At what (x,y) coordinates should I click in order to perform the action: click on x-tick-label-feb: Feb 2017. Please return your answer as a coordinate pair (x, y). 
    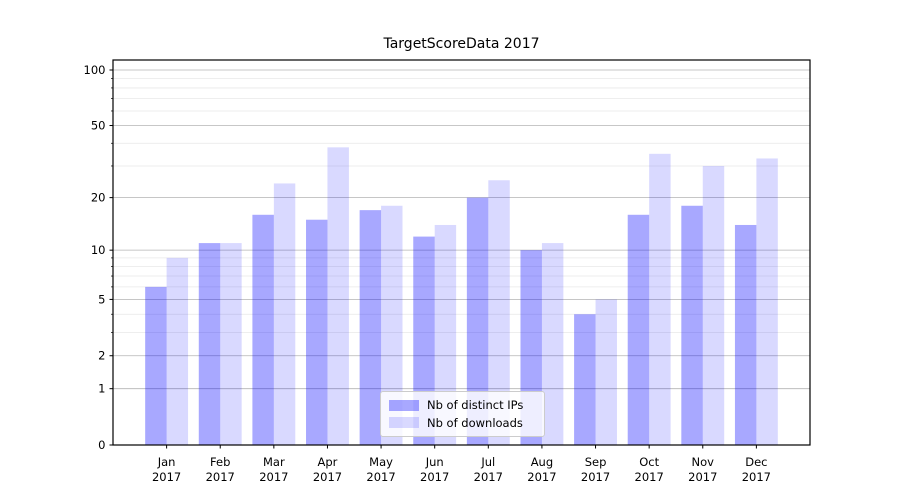
    Looking at the image, I should click on (220, 469).